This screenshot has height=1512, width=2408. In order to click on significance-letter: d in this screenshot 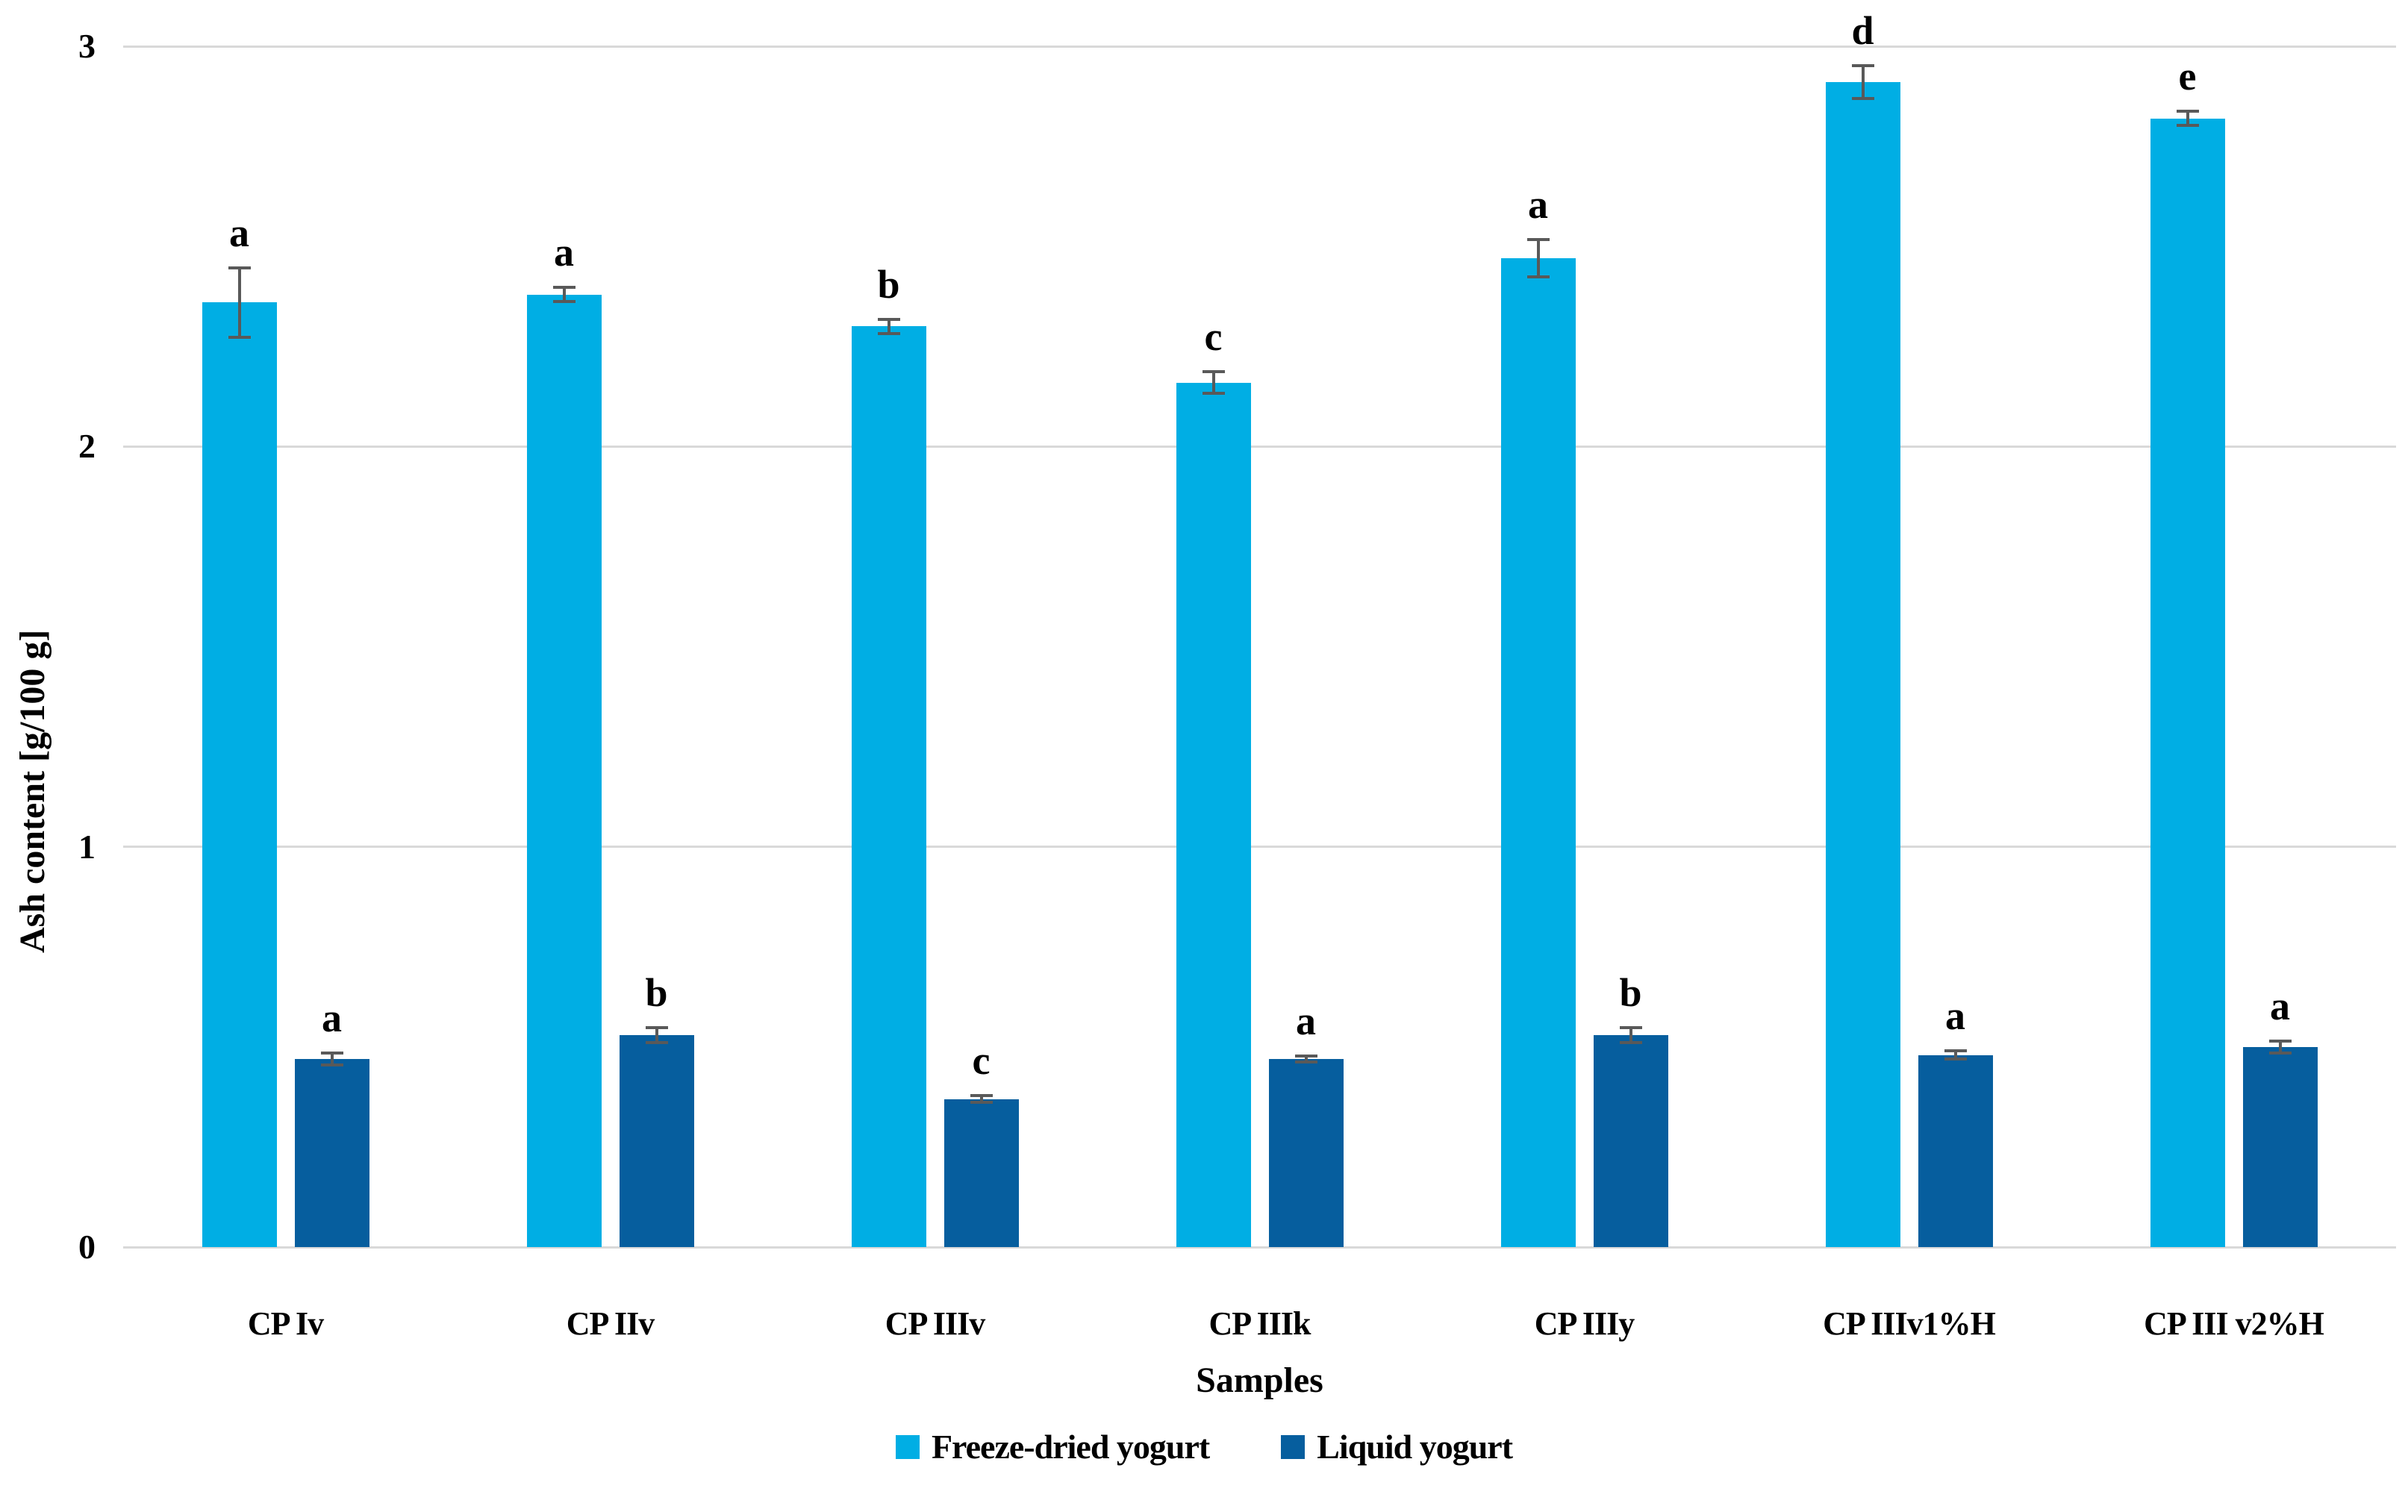, I will do `click(1862, 31)`.